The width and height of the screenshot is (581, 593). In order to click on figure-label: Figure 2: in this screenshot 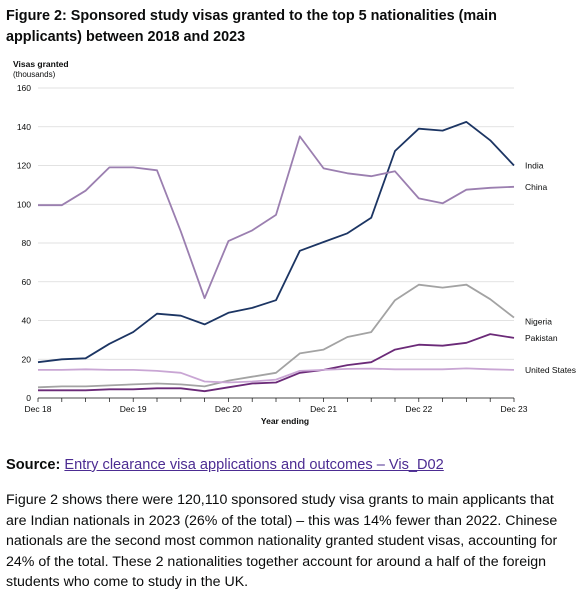, I will do `click(36, 16)`.